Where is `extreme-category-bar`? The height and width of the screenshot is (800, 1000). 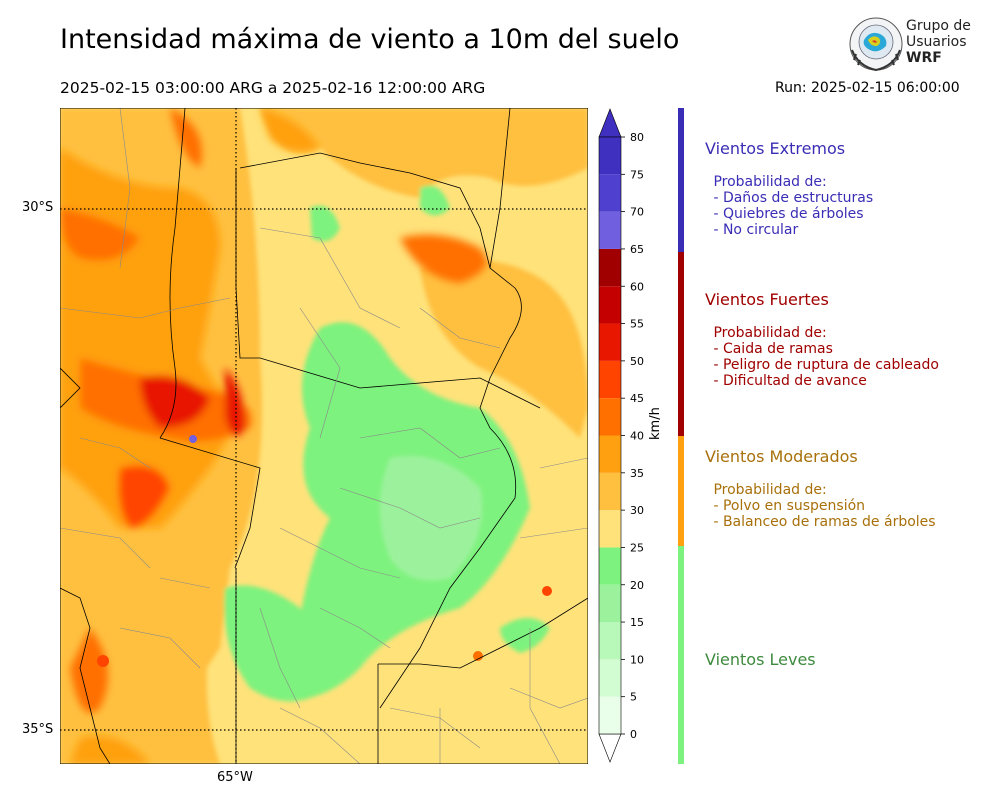
extreme-category-bar is located at coordinates (681, 180).